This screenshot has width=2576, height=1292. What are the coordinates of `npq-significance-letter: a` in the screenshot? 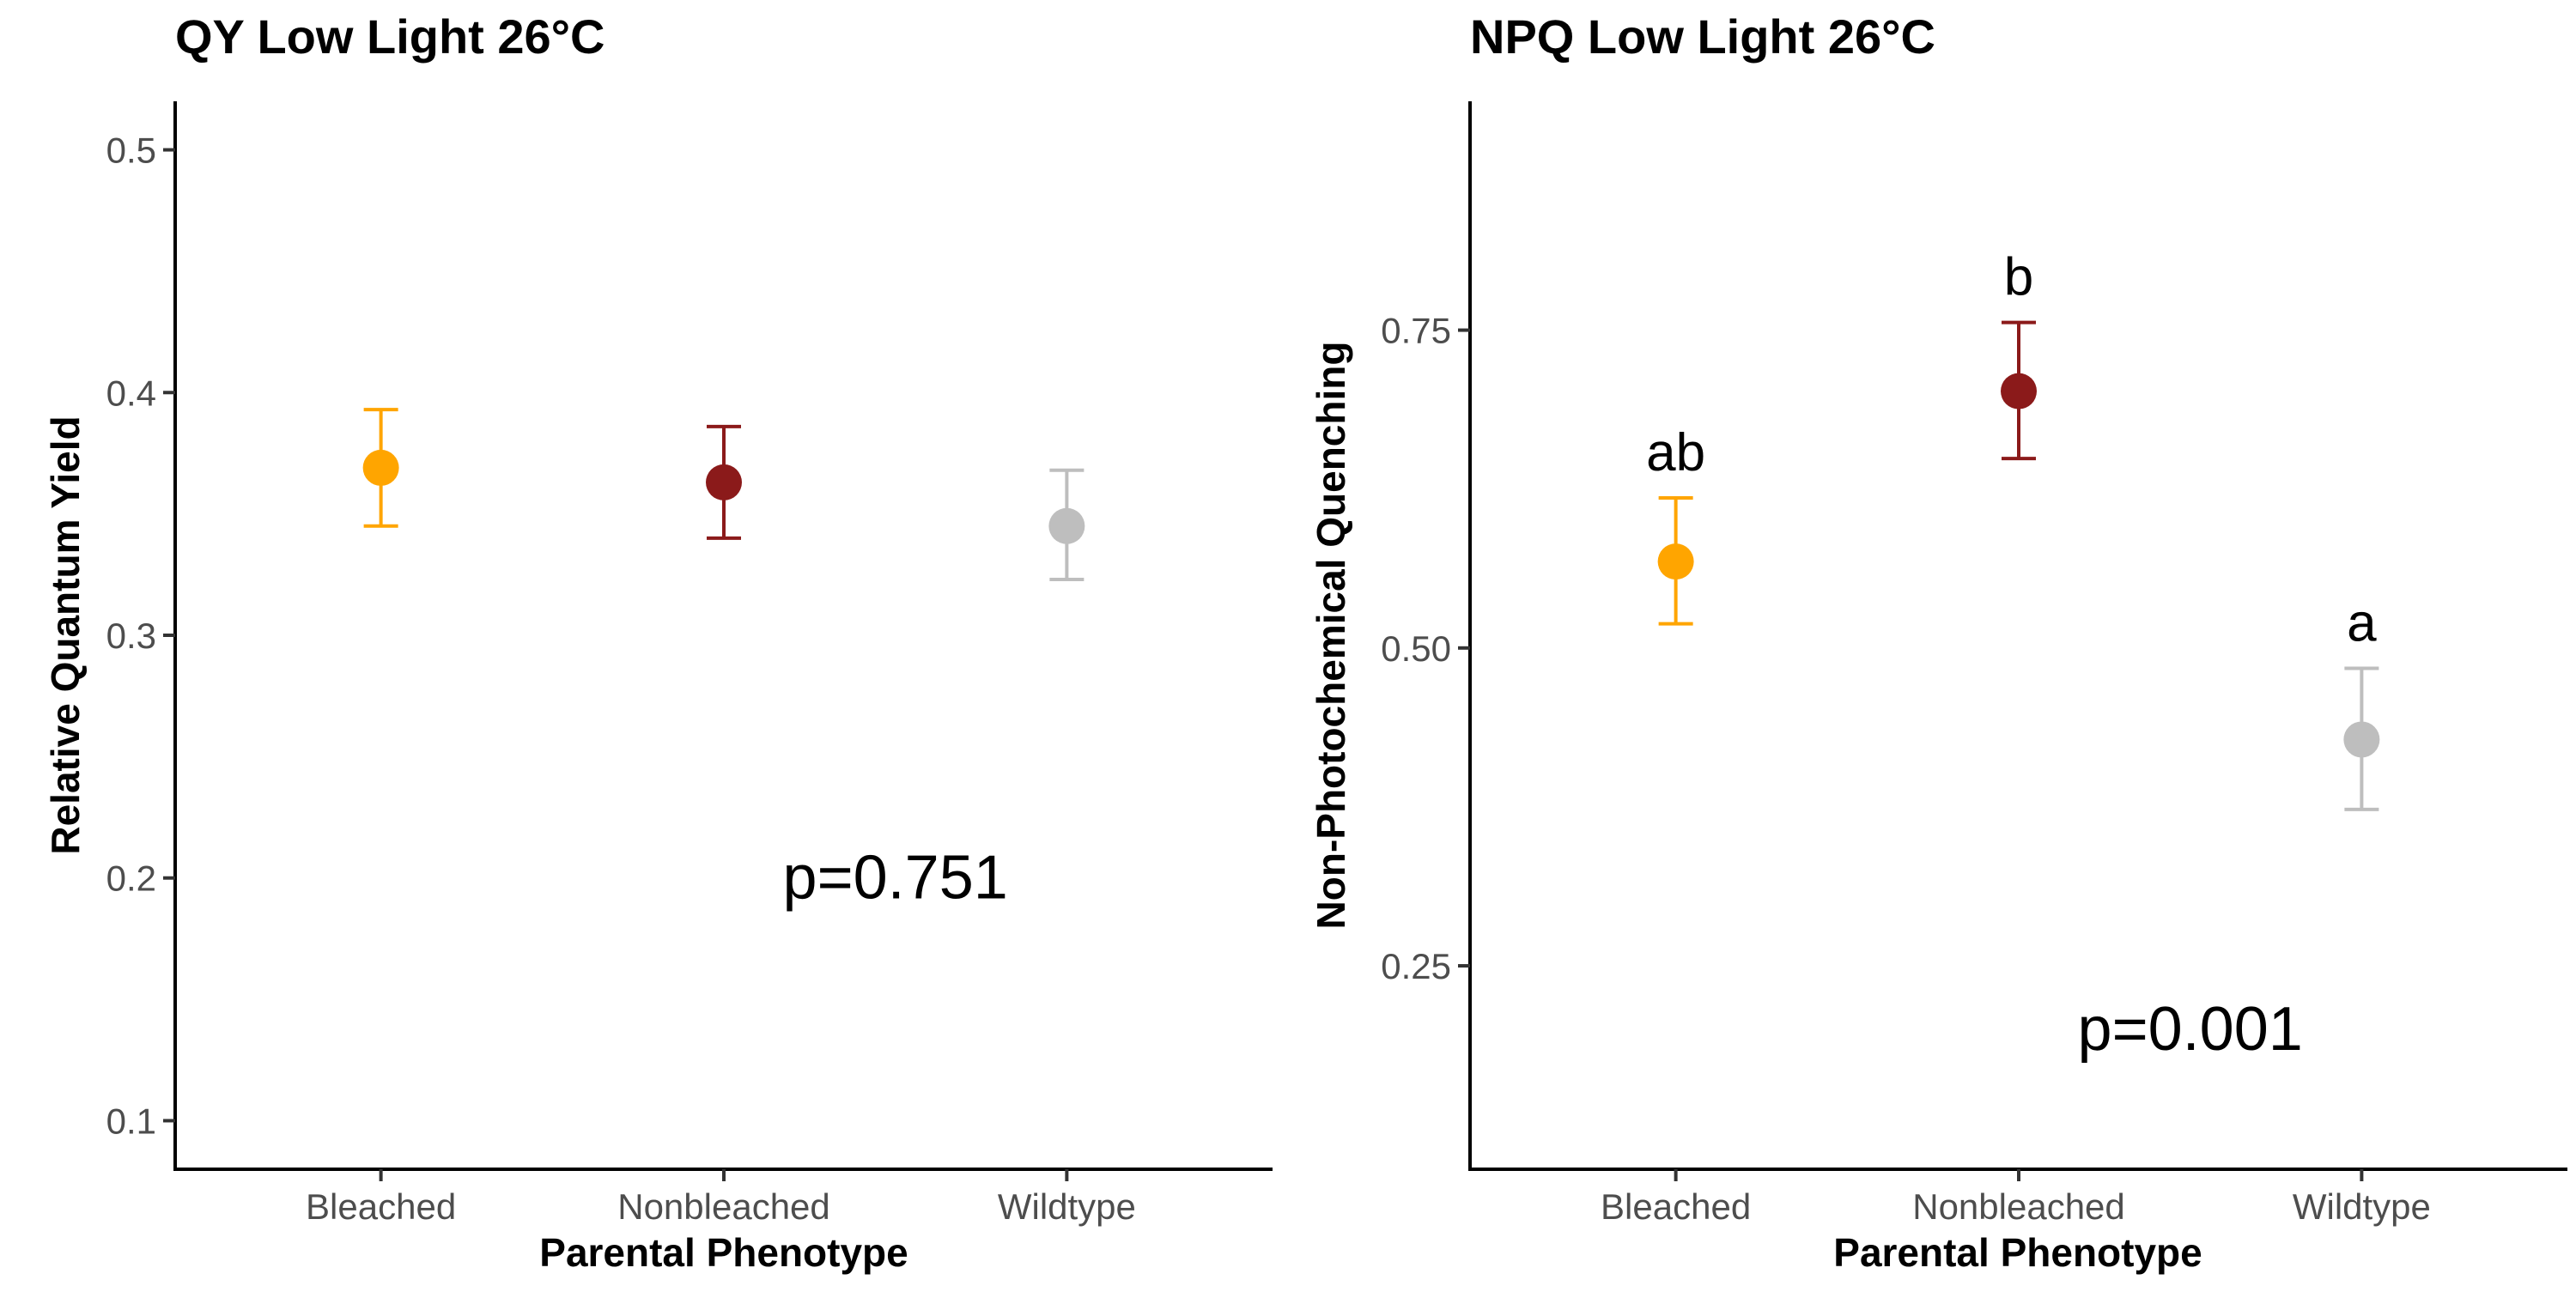 It's located at (2362, 623).